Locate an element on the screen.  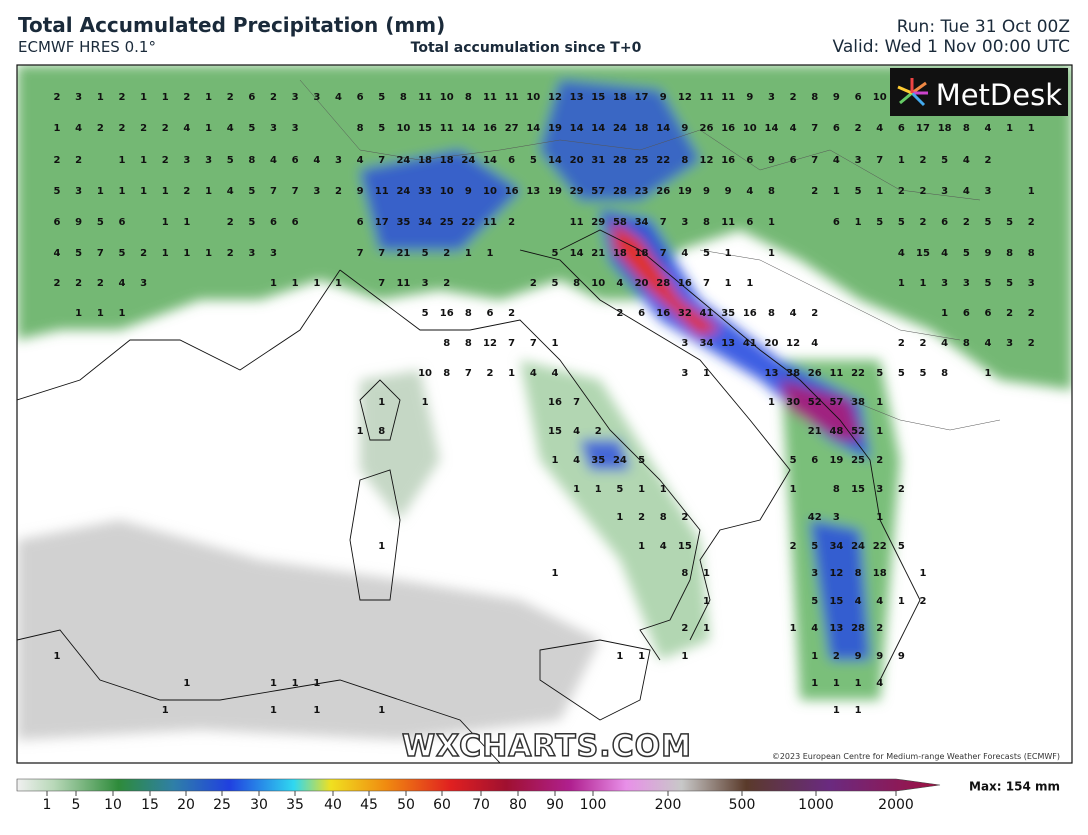
precip-label: 15 is located at coordinates (858, 489).